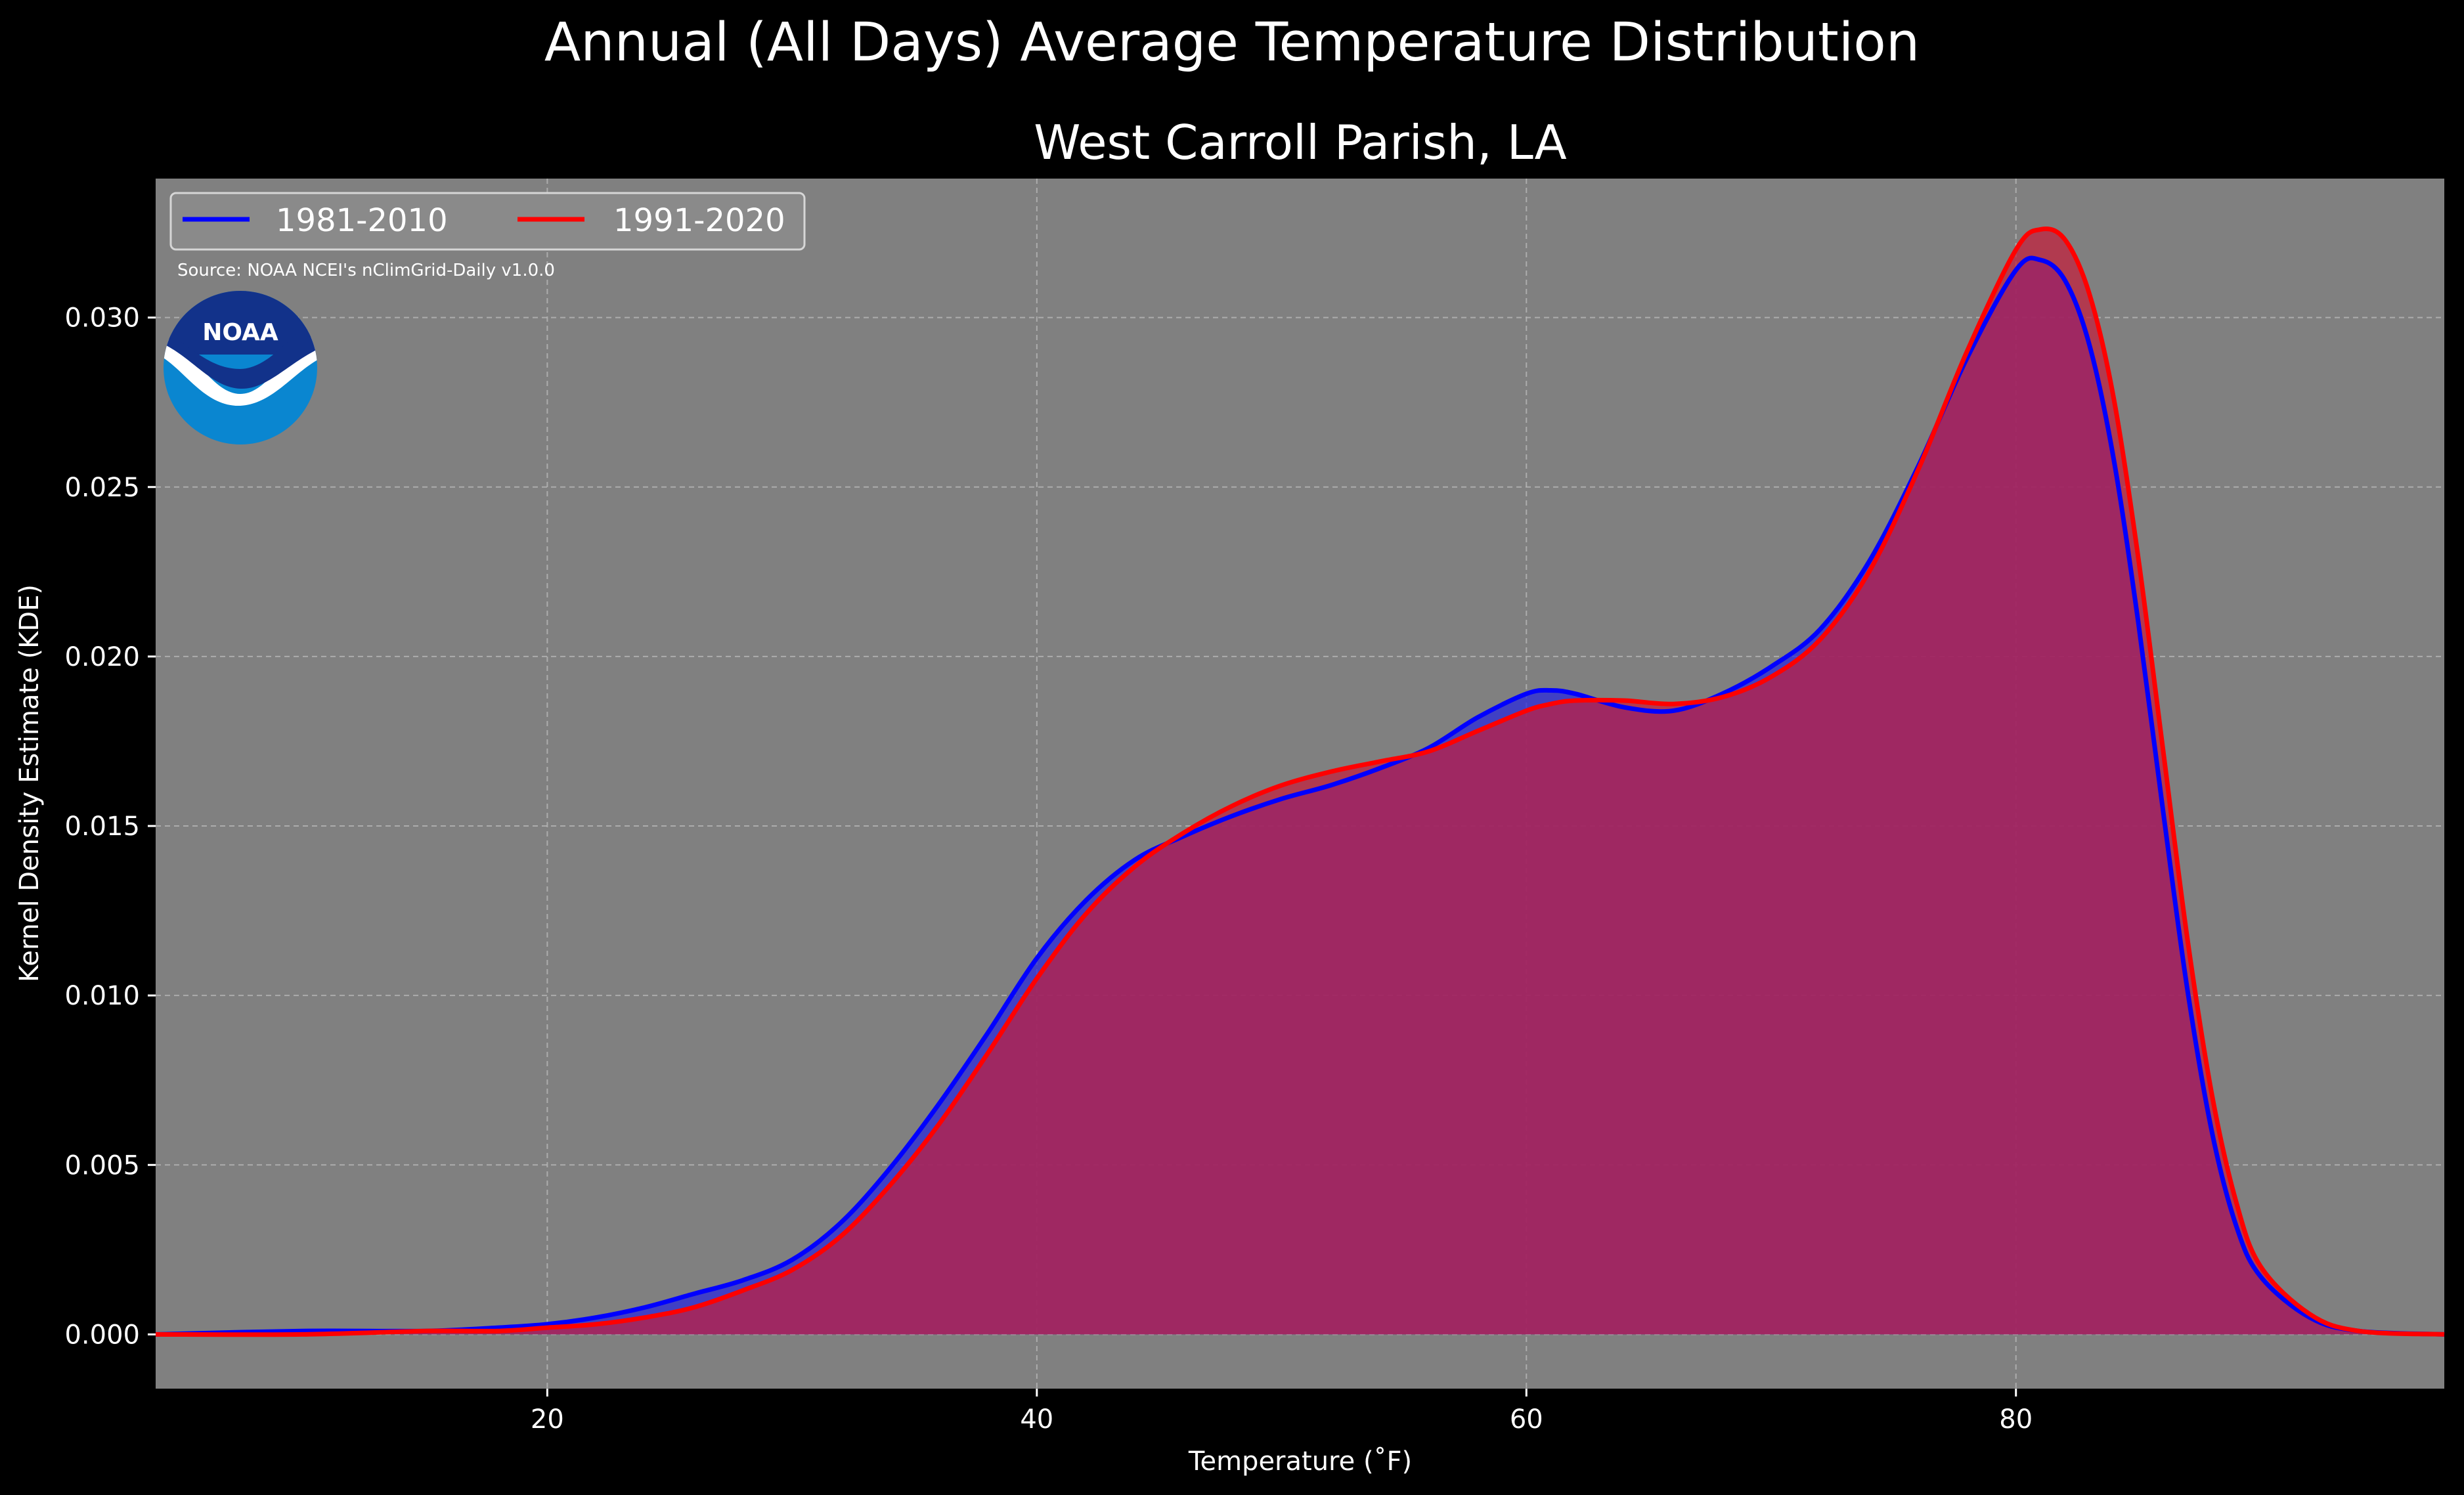 The image size is (2464, 1495). I want to click on x-tick-label: 20, so click(547, 1419).